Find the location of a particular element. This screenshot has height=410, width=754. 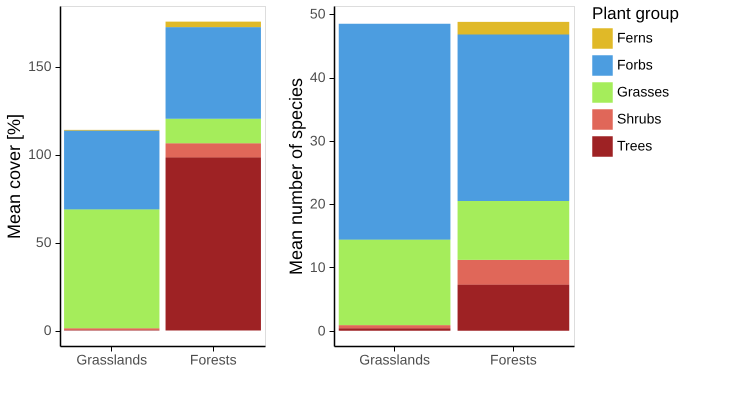

y-axis-title: Mean number of species is located at coordinates (296, 177).